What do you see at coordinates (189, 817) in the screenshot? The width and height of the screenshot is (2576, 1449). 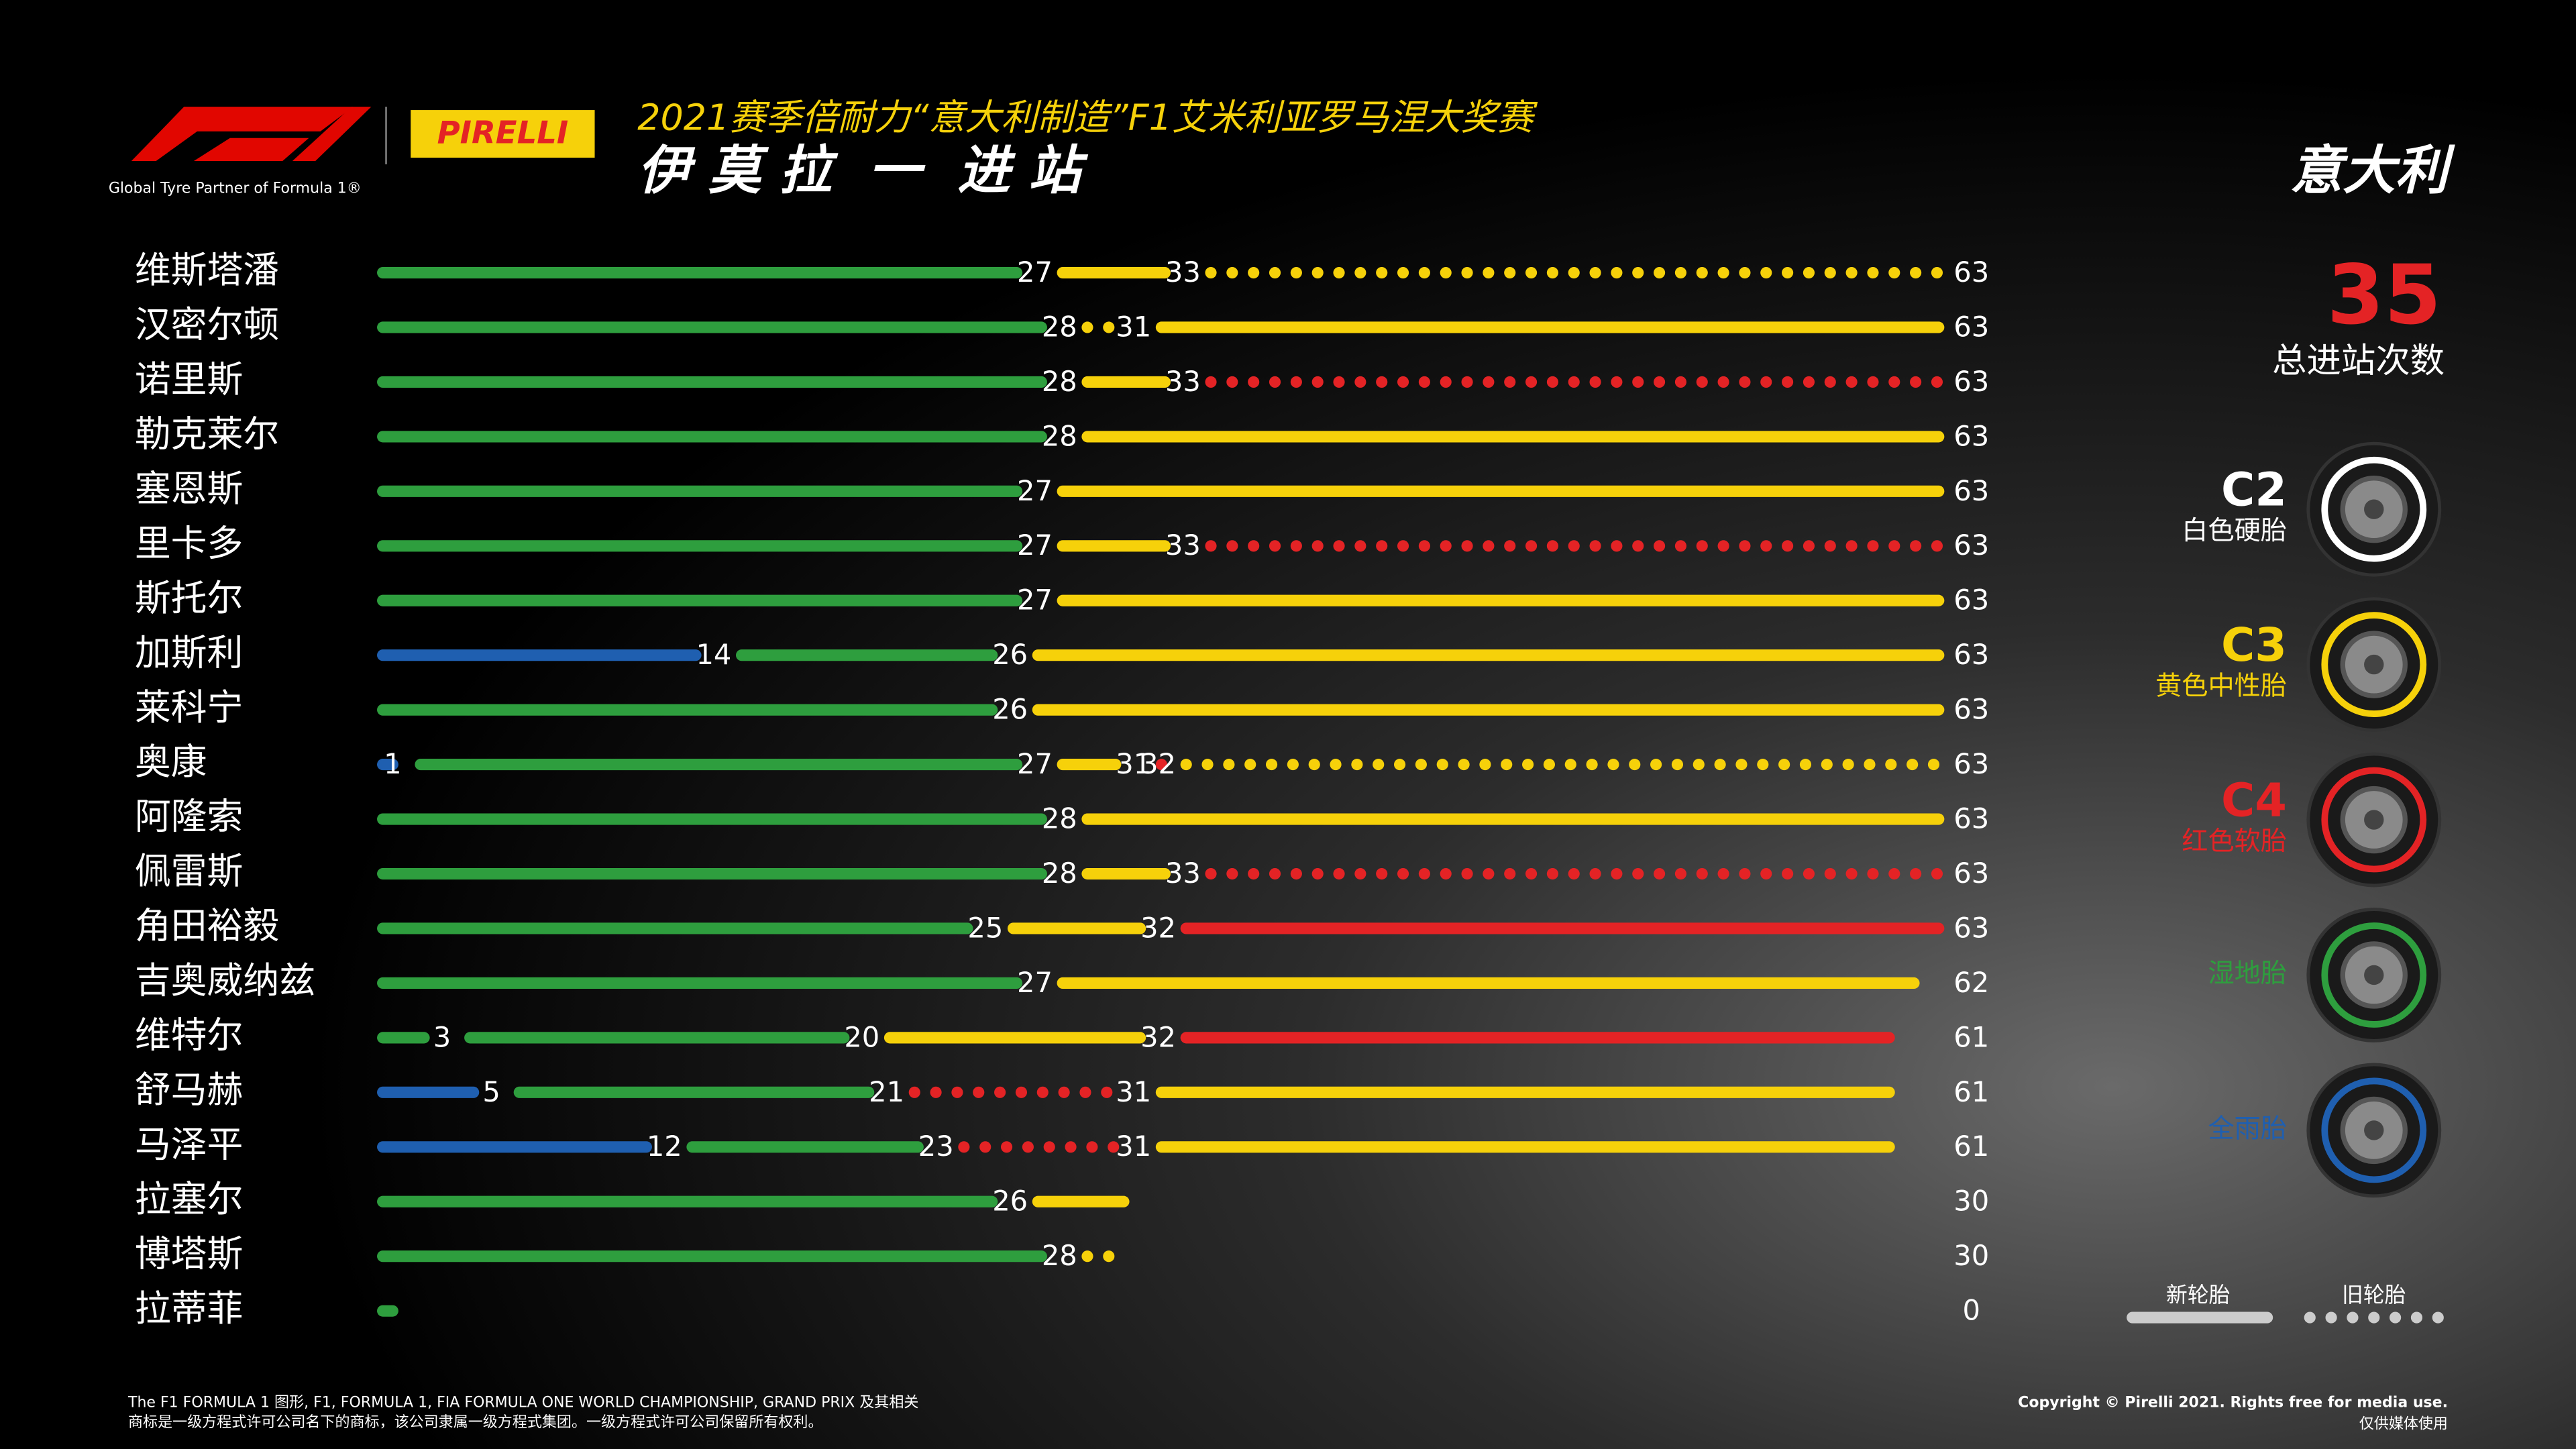 I see `driver-name: 阿隆索` at bounding box center [189, 817].